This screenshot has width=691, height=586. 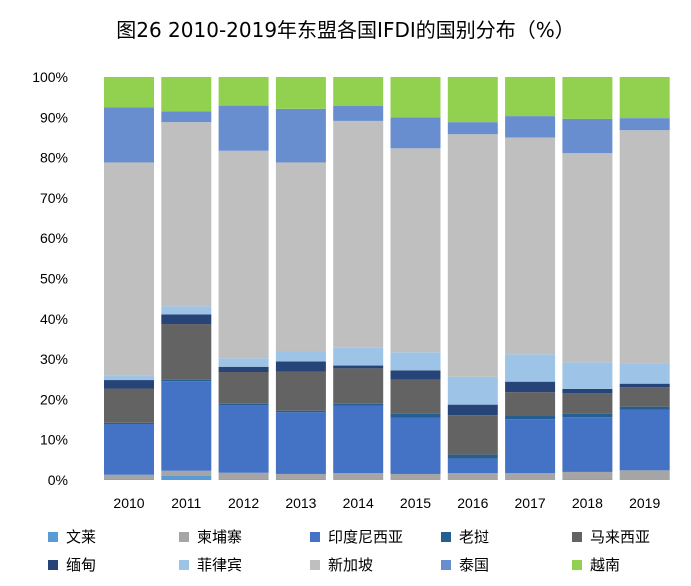 I want to click on legend-label: 缅甸, so click(x=81, y=565).